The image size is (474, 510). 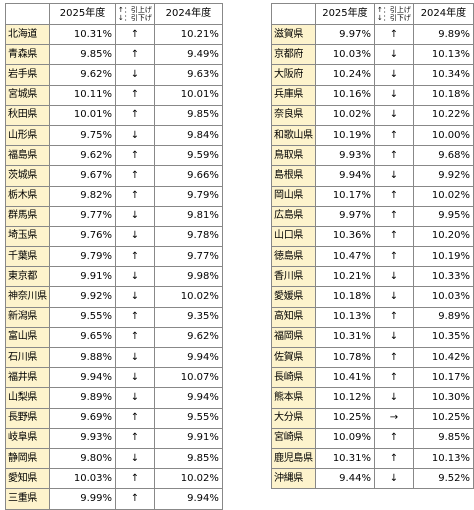 I want to click on rate-2024-cell: 9.55%, so click(x=188, y=418).